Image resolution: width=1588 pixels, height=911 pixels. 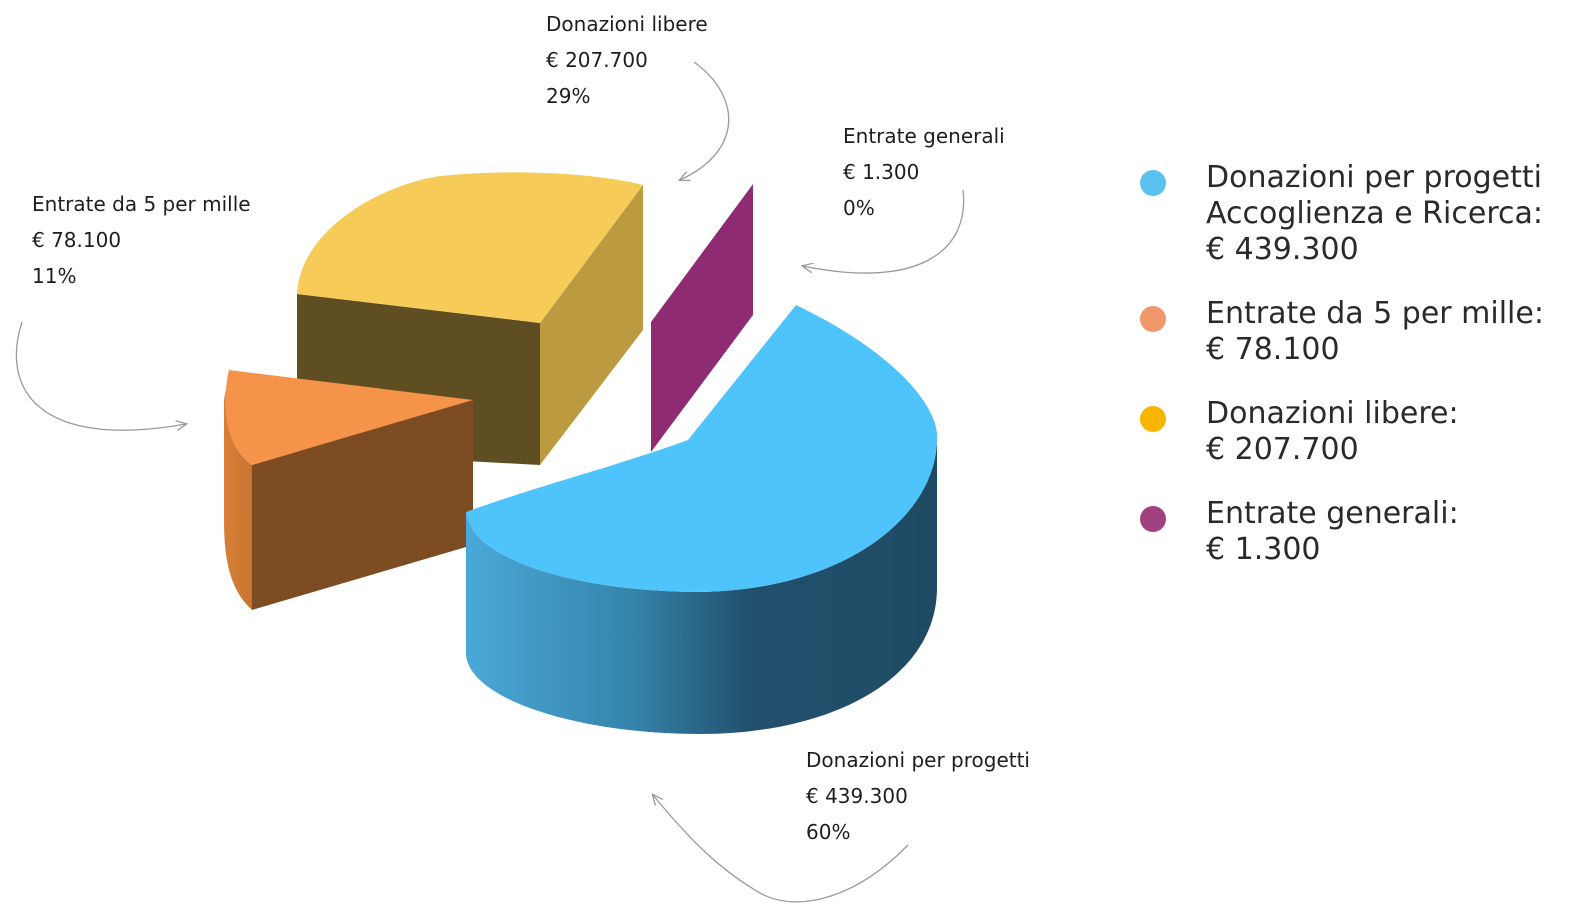 I want to click on slice-donazioni-libere-side-face, so click(x=591, y=325).